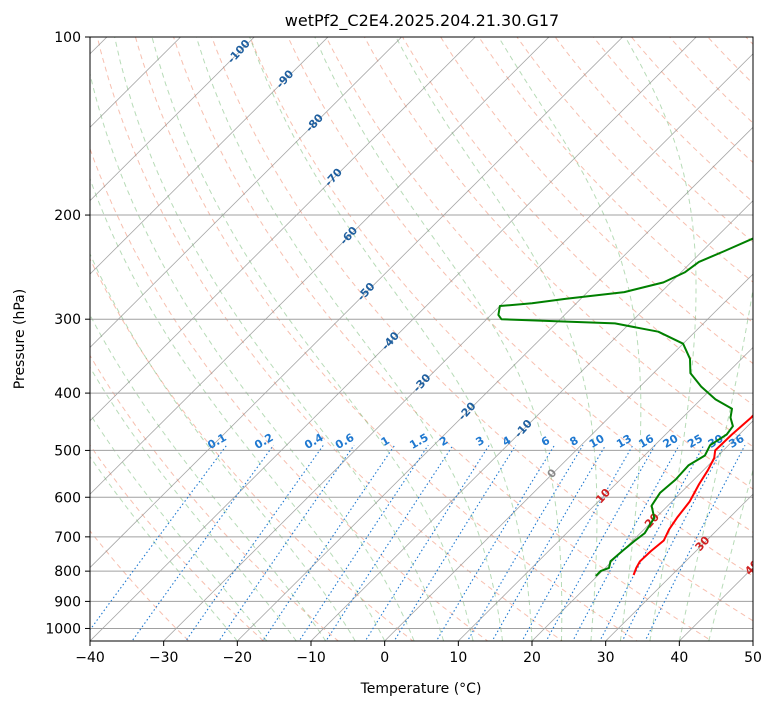  Describe the element at coordinates (67, 538) in the screenshot. I see `y-tick-label: 700` at that location.